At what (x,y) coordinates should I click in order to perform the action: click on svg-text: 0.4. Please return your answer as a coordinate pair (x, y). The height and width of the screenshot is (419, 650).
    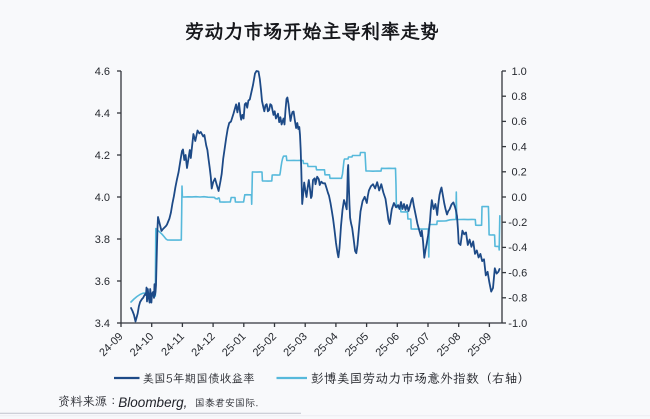
    Looking at the image, I should click on (519, 147).